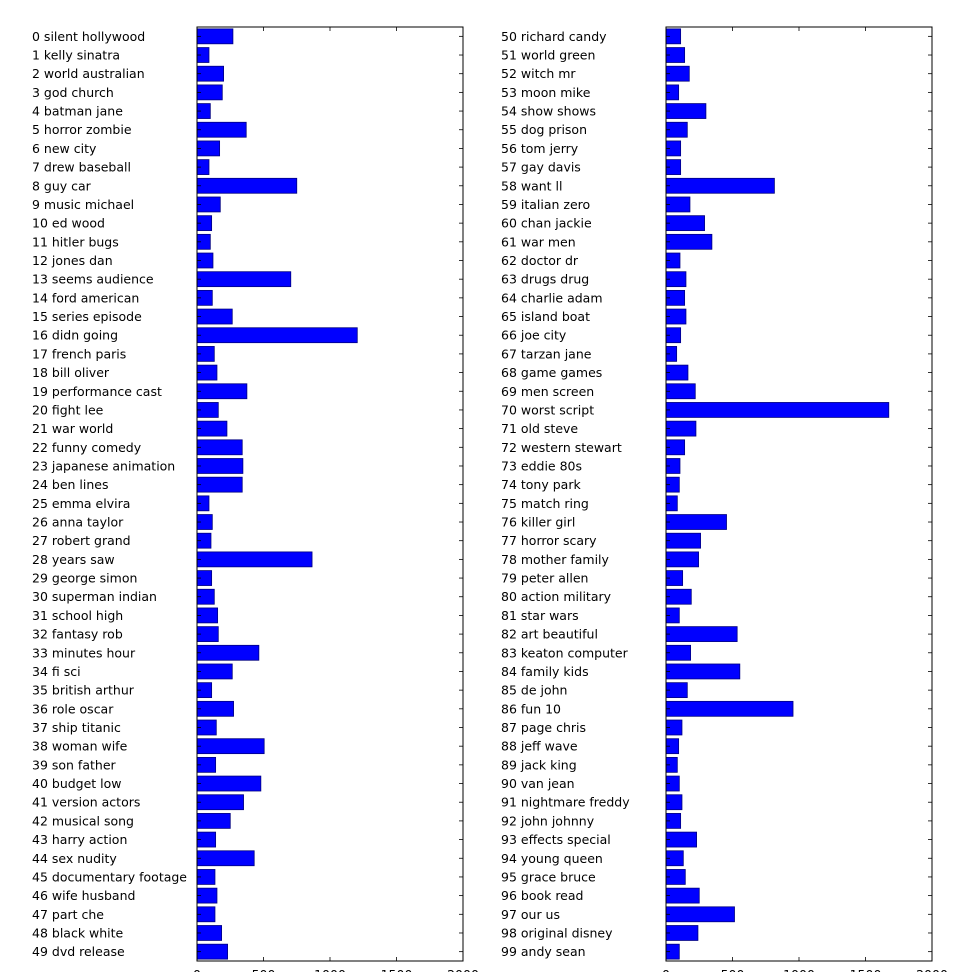  Describe the element at coordinates (546, 92) in the screenshot. I see `category-label: 53 moon mike` at that location.